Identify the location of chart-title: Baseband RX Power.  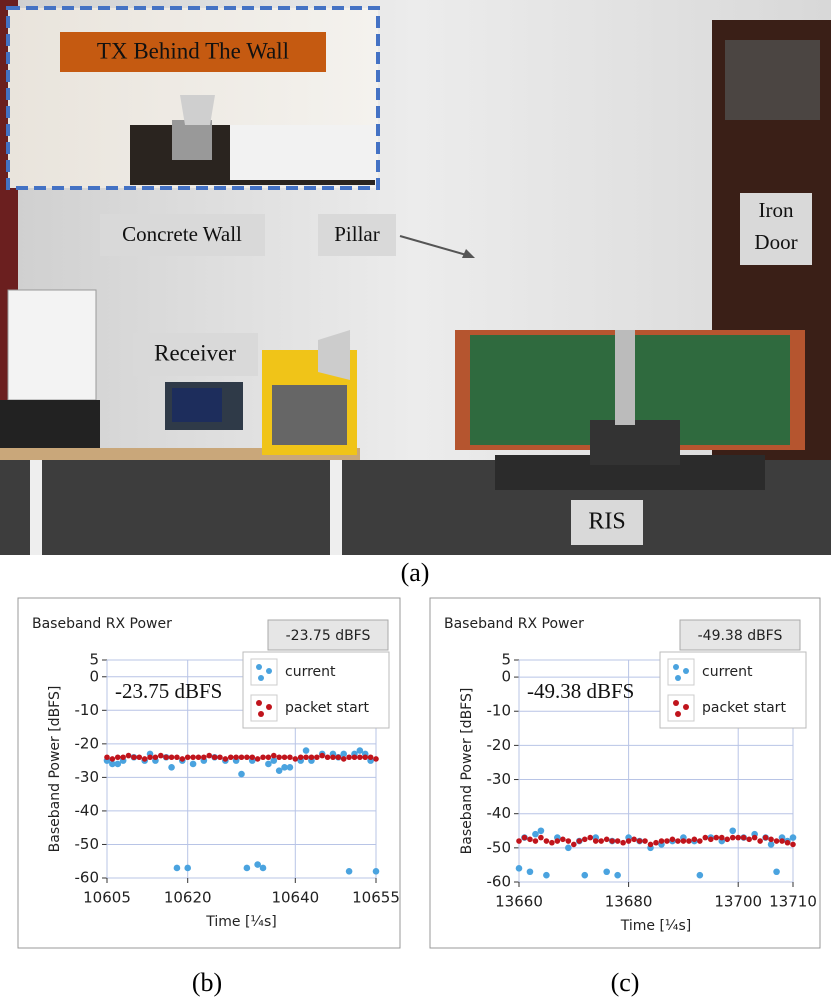
(514, 624).